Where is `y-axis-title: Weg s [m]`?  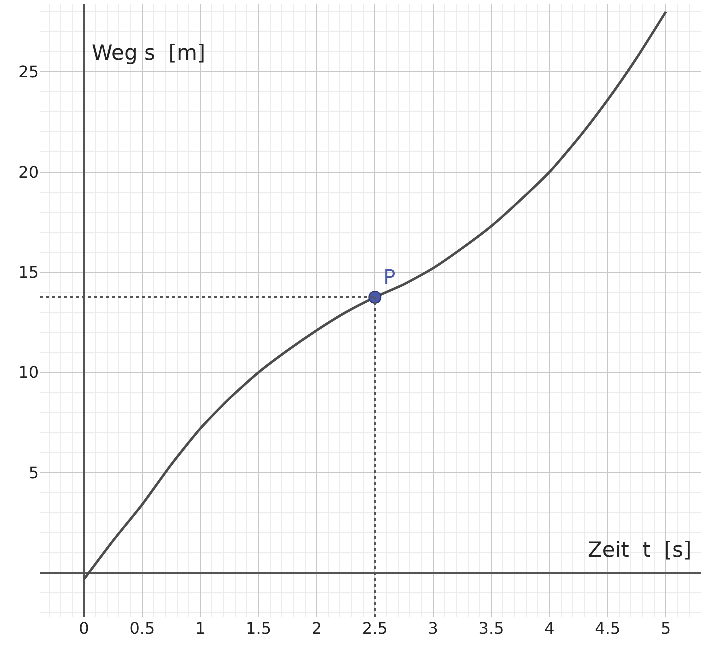 y-axis-title: Weg s [m] is located at coordinates (149, 53).